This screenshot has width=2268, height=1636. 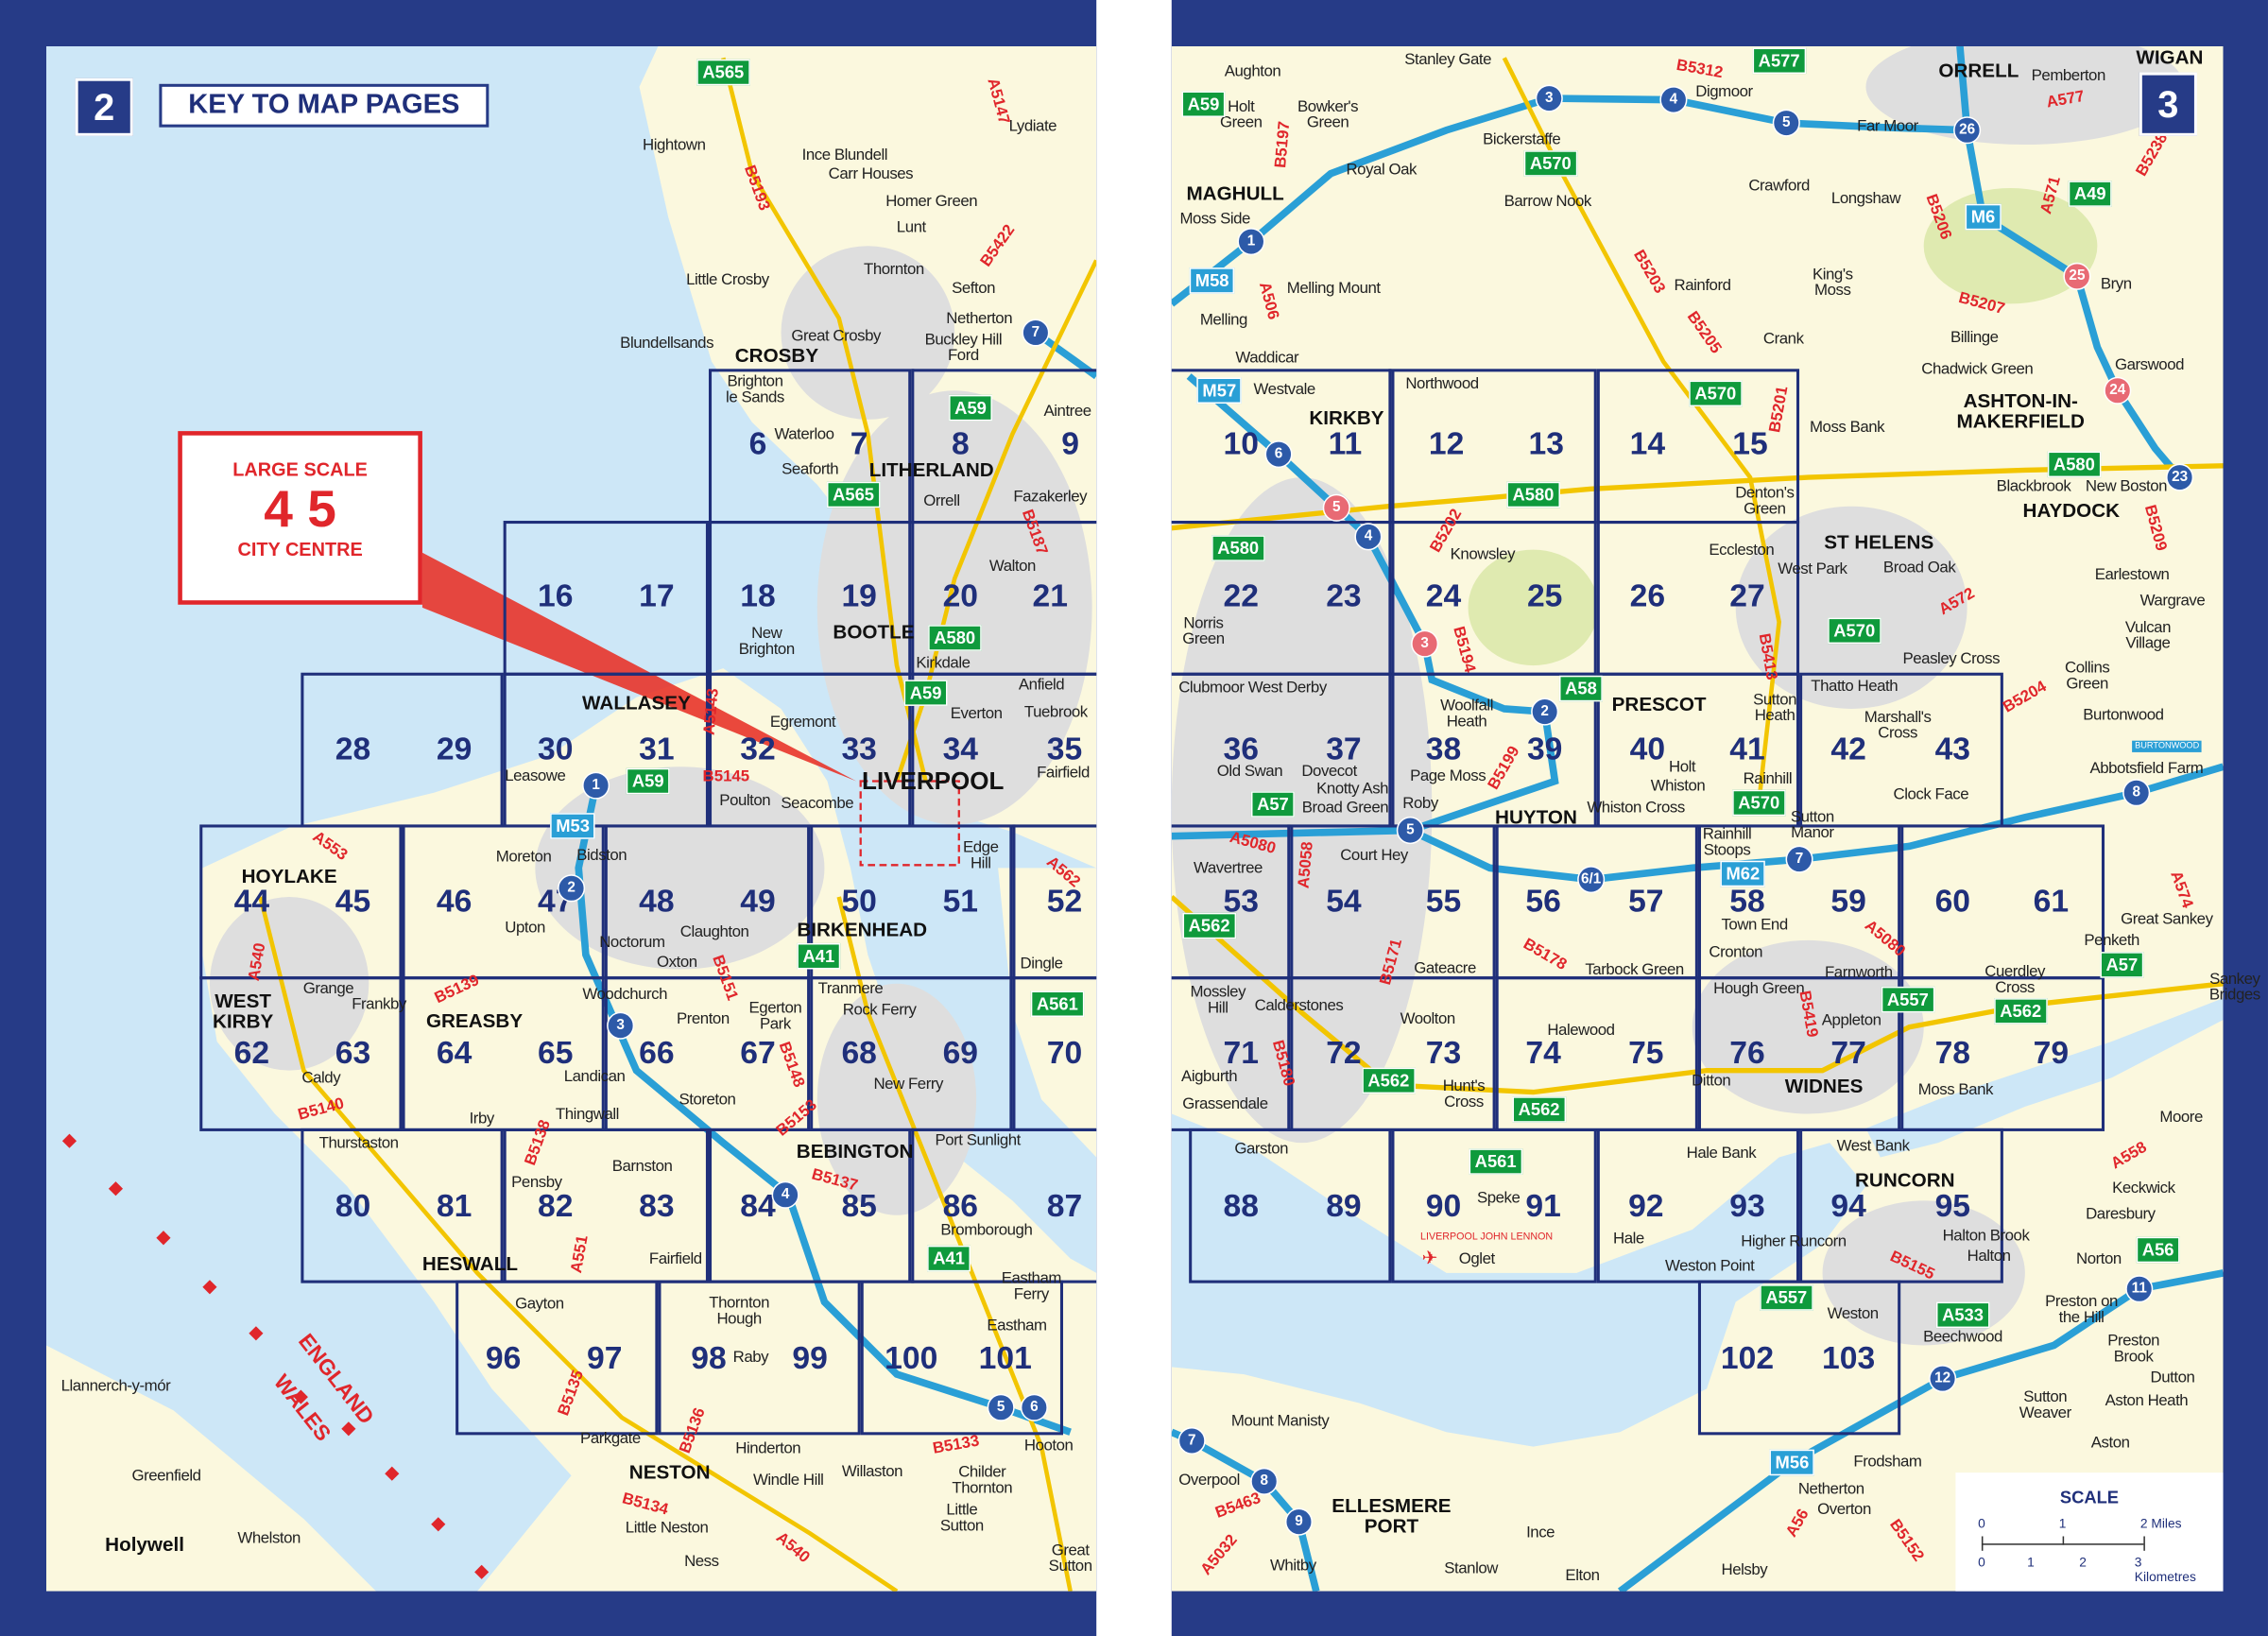 What do you see at coordinates (1646, 1205) in the screenshot?
I see `page-number: 92` at bounding box center [1646, 1205].